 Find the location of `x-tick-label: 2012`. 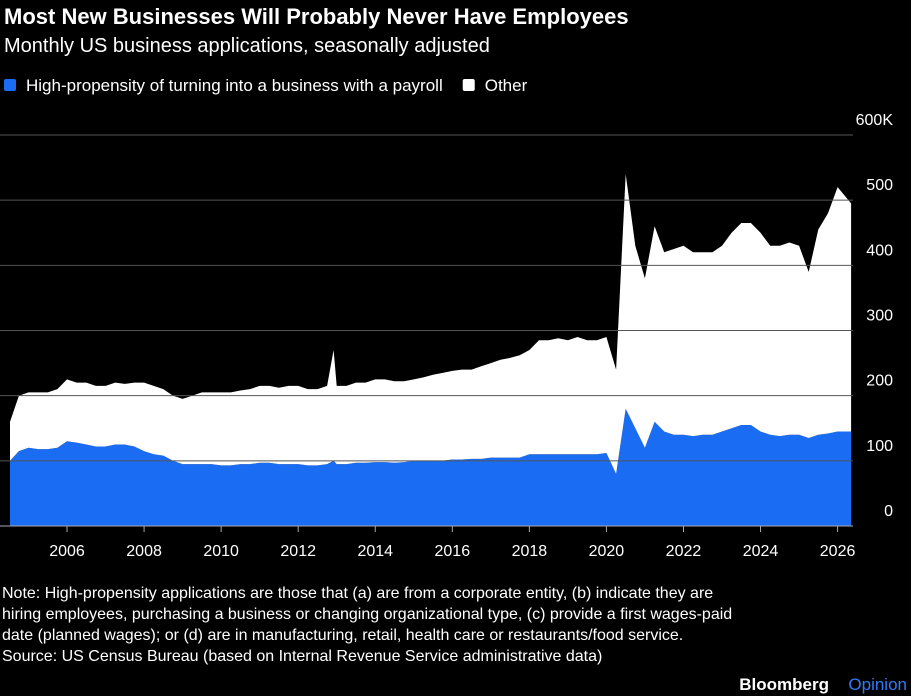

x-tick-label: 2012 is located at coordinates (298, 551).